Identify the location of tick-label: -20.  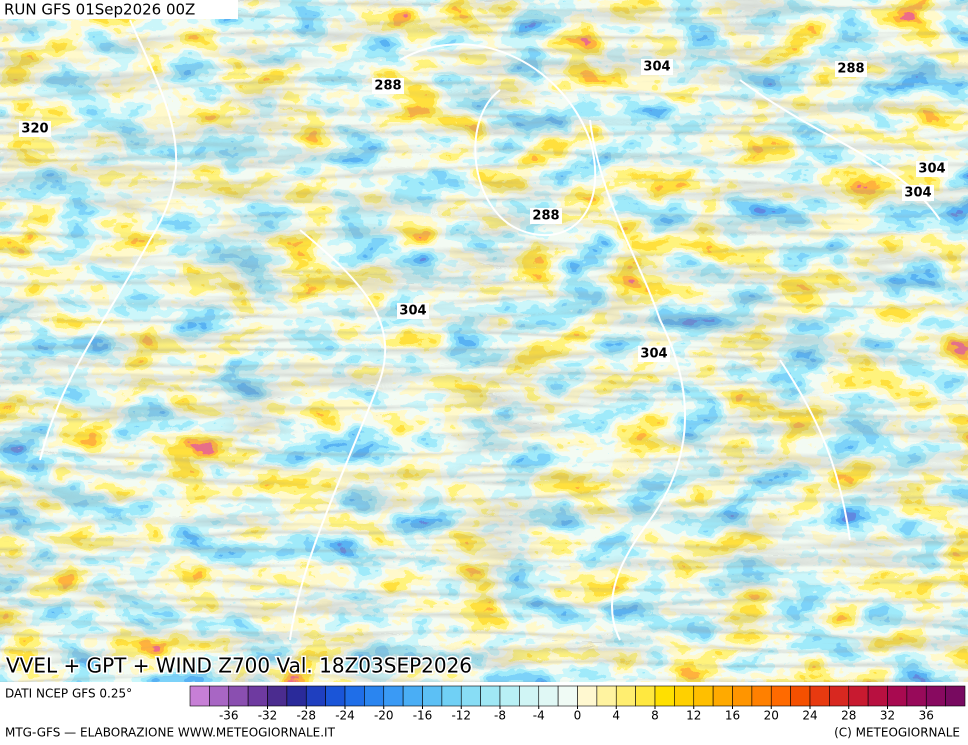
(384, 716).